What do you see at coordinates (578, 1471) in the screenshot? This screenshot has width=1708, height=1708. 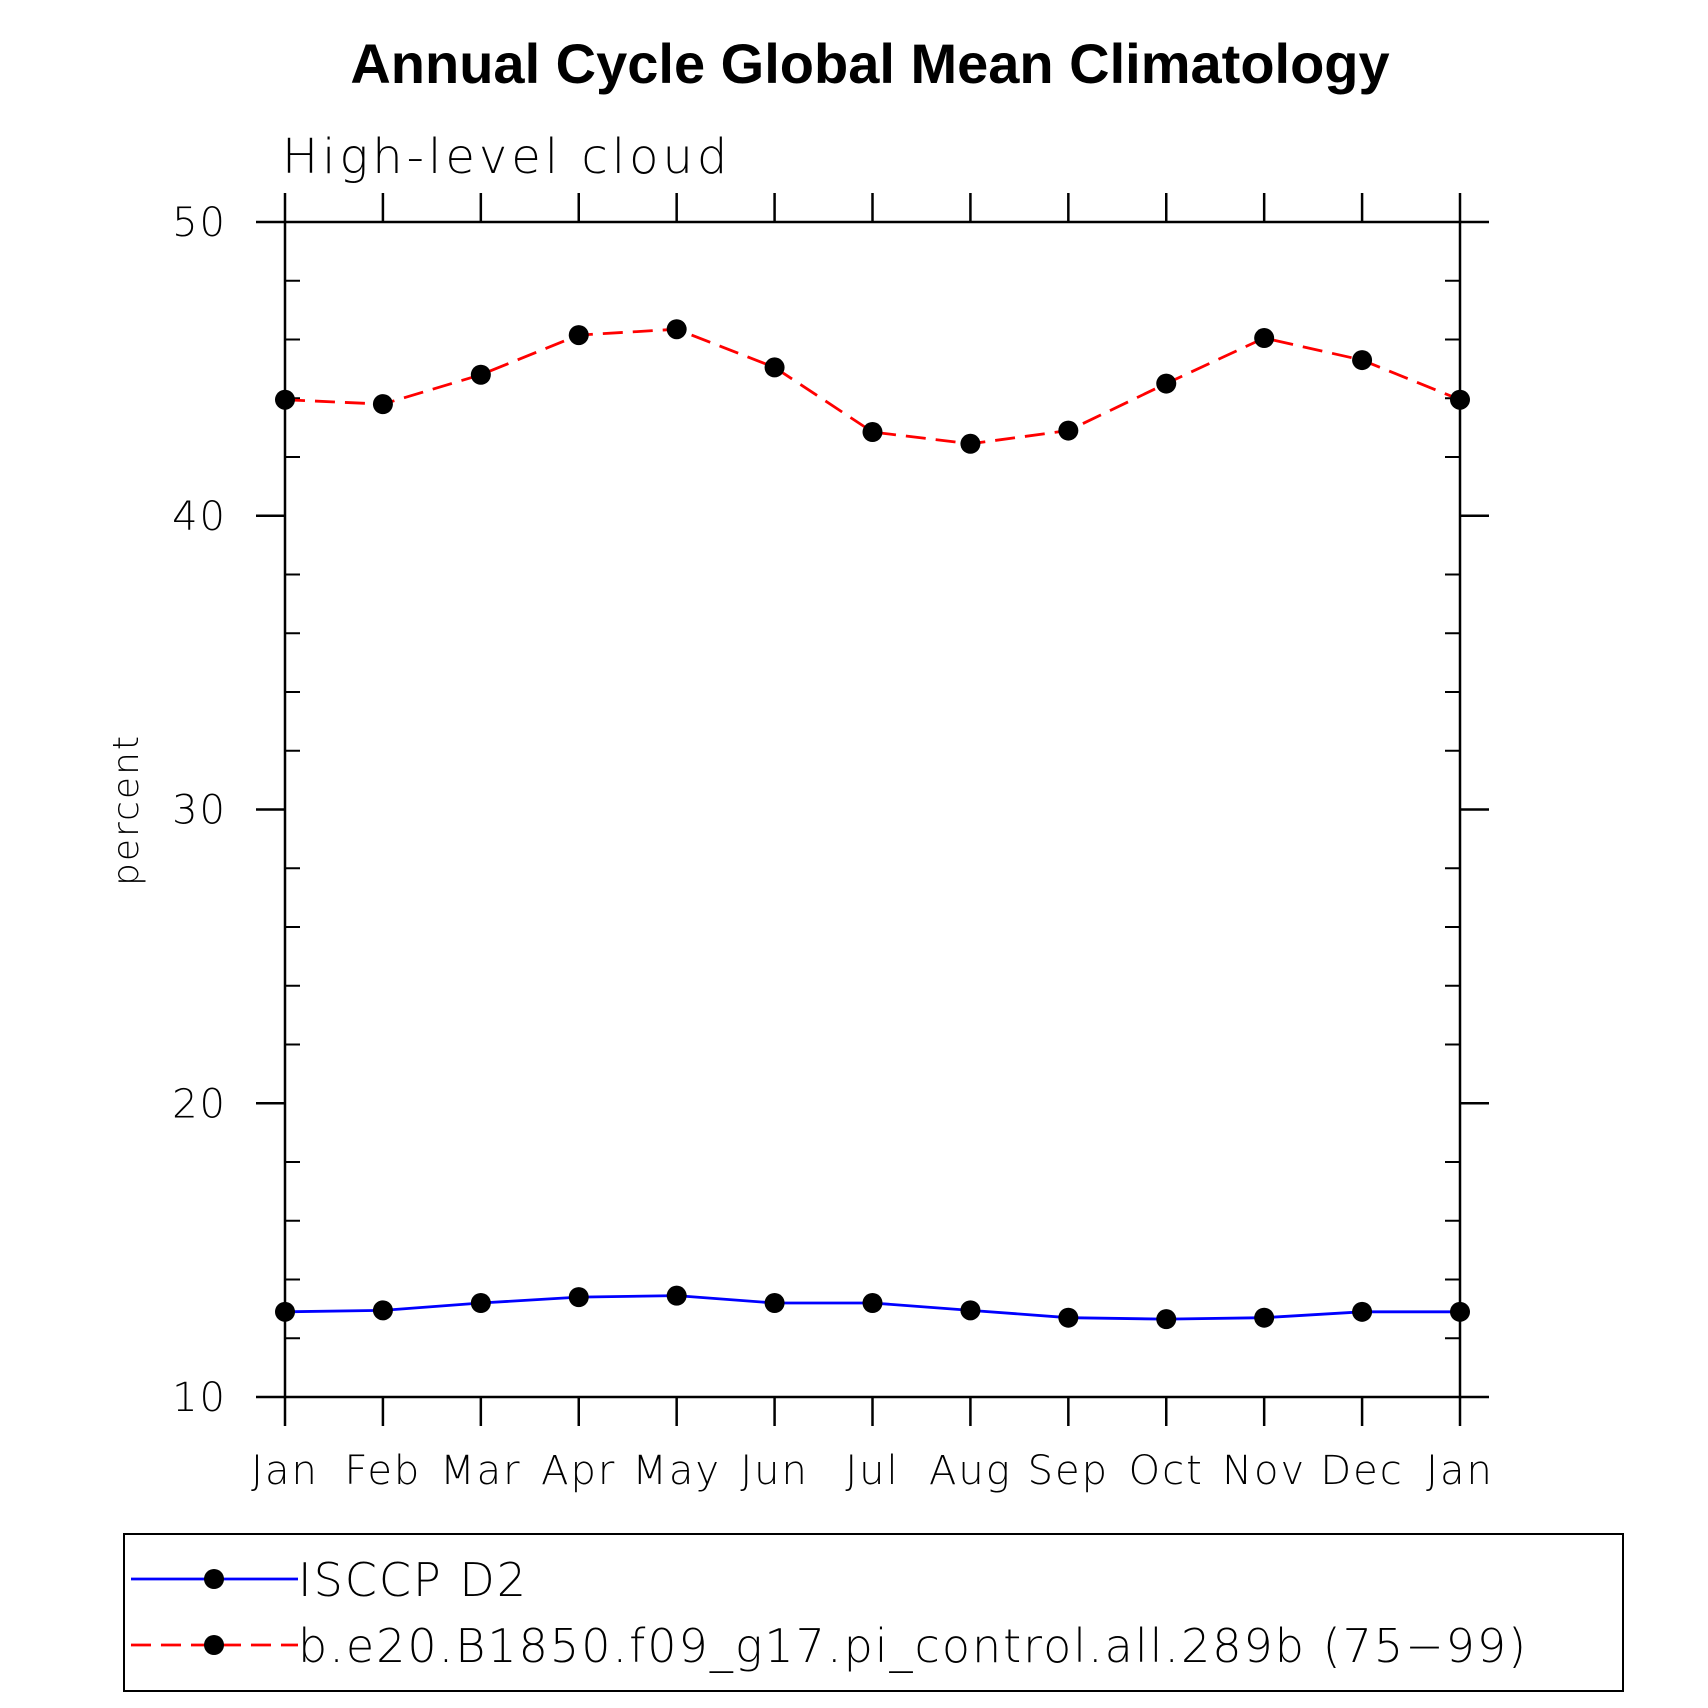 I see `x-tick-label: Apr` at bounding box center [578, 1471].